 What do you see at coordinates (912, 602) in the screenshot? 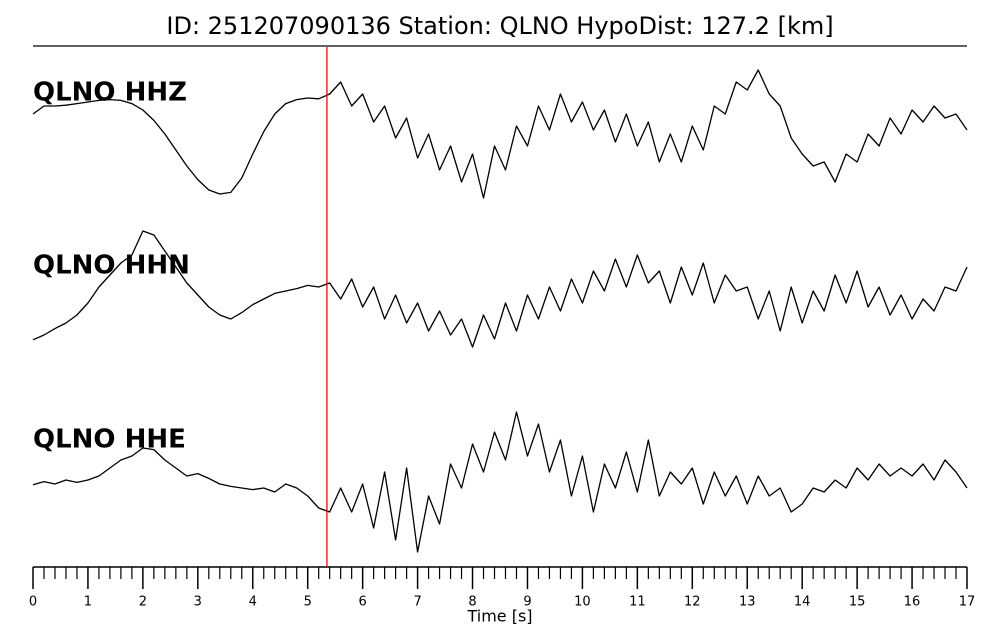
I see `x-tick-label: 16` at bounding box center [912, 602].